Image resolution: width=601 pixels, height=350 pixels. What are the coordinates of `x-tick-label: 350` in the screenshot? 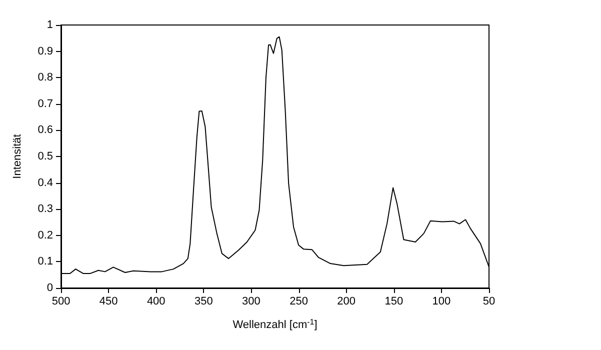 It's located at (203, 302).